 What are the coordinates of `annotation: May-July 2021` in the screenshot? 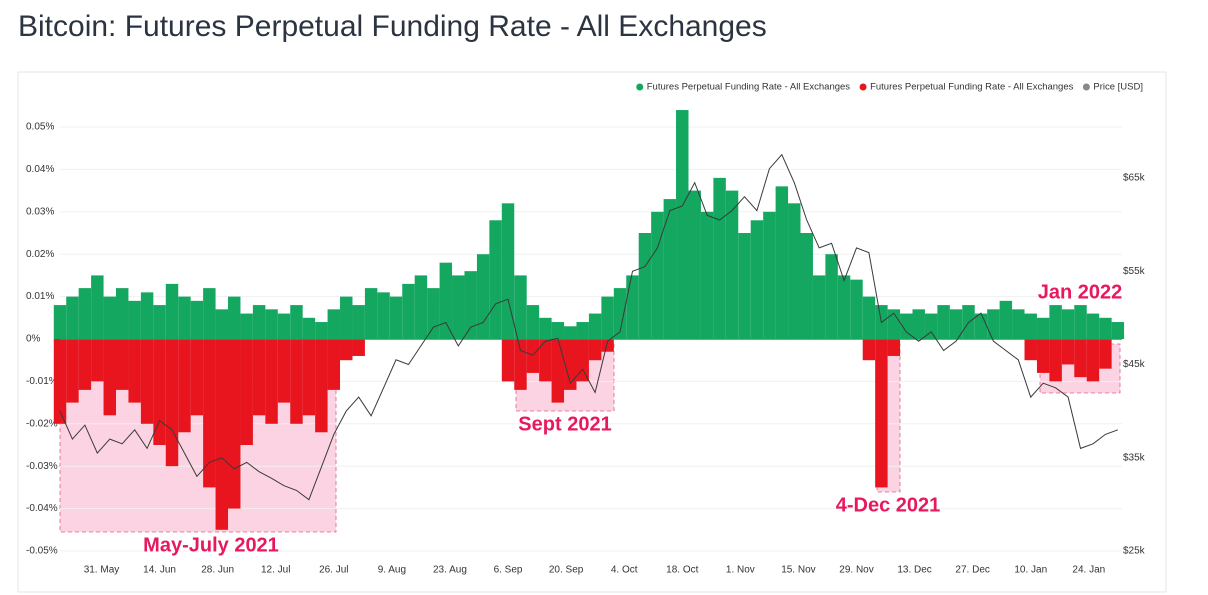 It's located at (211, 545).